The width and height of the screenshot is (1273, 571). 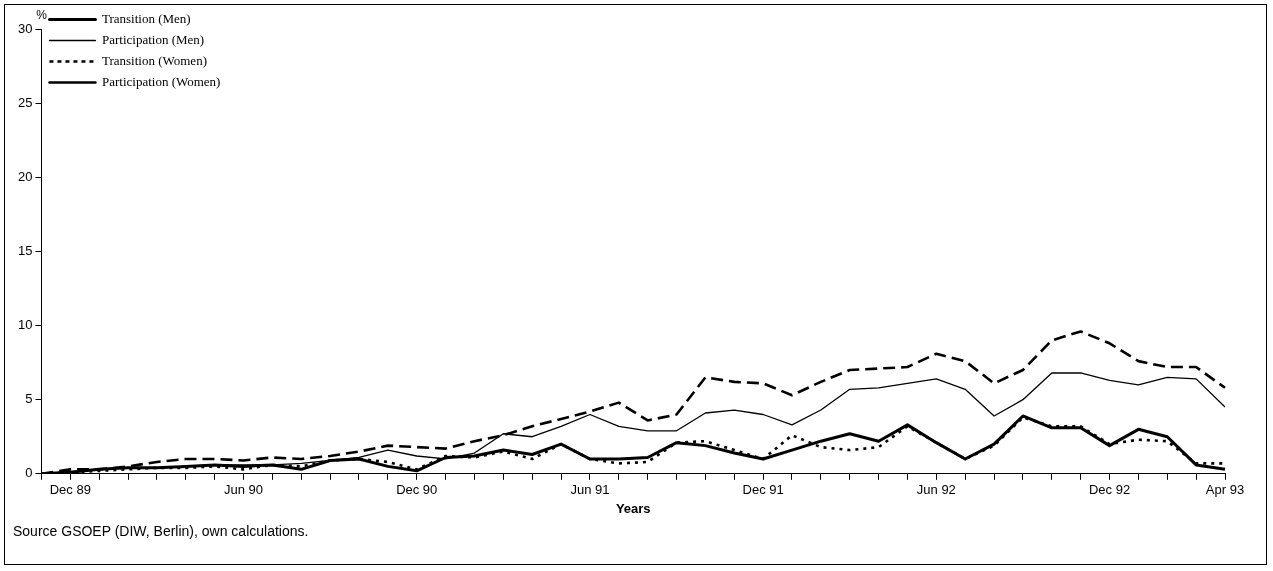 What do you see at coordinates (633, 508) in the screenshot?
I see `x-axis-title: Years` at bounding box center [633, 508].